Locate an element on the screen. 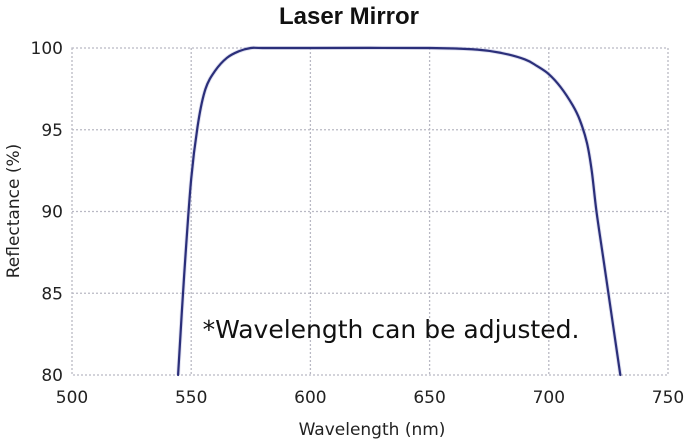 The image size is (698, 442). y-axis-label: Reflectance (%) is located at coordinates (14, 211).